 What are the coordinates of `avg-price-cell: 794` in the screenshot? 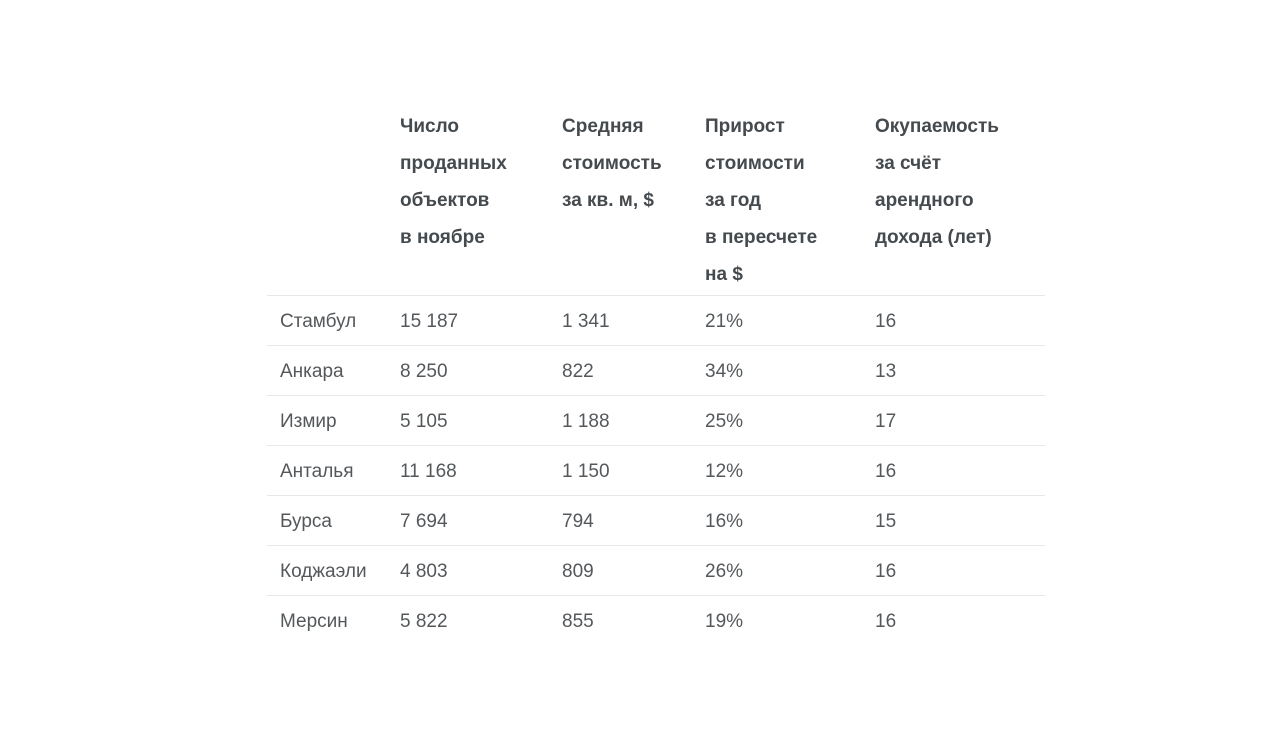 It's located at (633, 520).